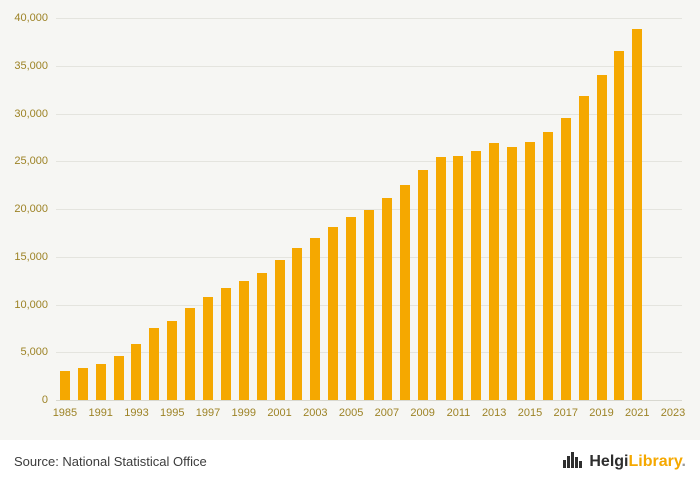 The width and height of the screenshot is (700, 483). Describe the element at coordinates (637, 214) in the screenshot. I see `bar-2021` at that location.